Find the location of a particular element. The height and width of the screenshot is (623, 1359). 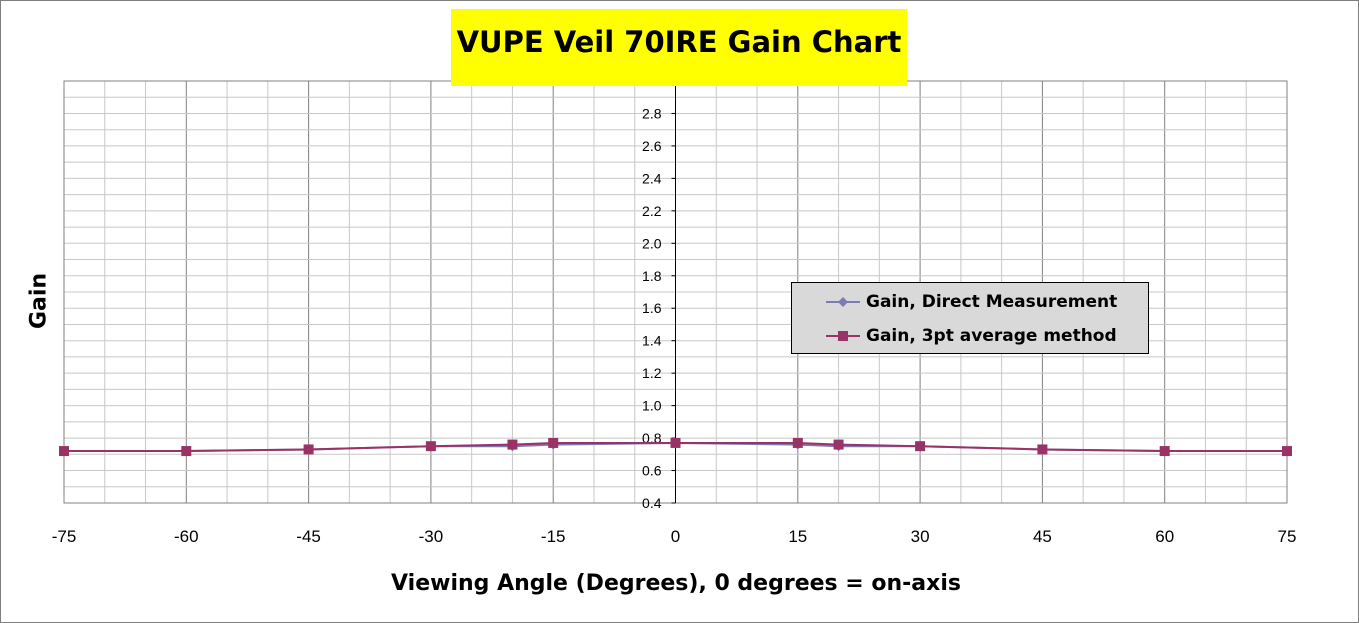

x-tick-label: 60 is located at coordinates (1164, 536).